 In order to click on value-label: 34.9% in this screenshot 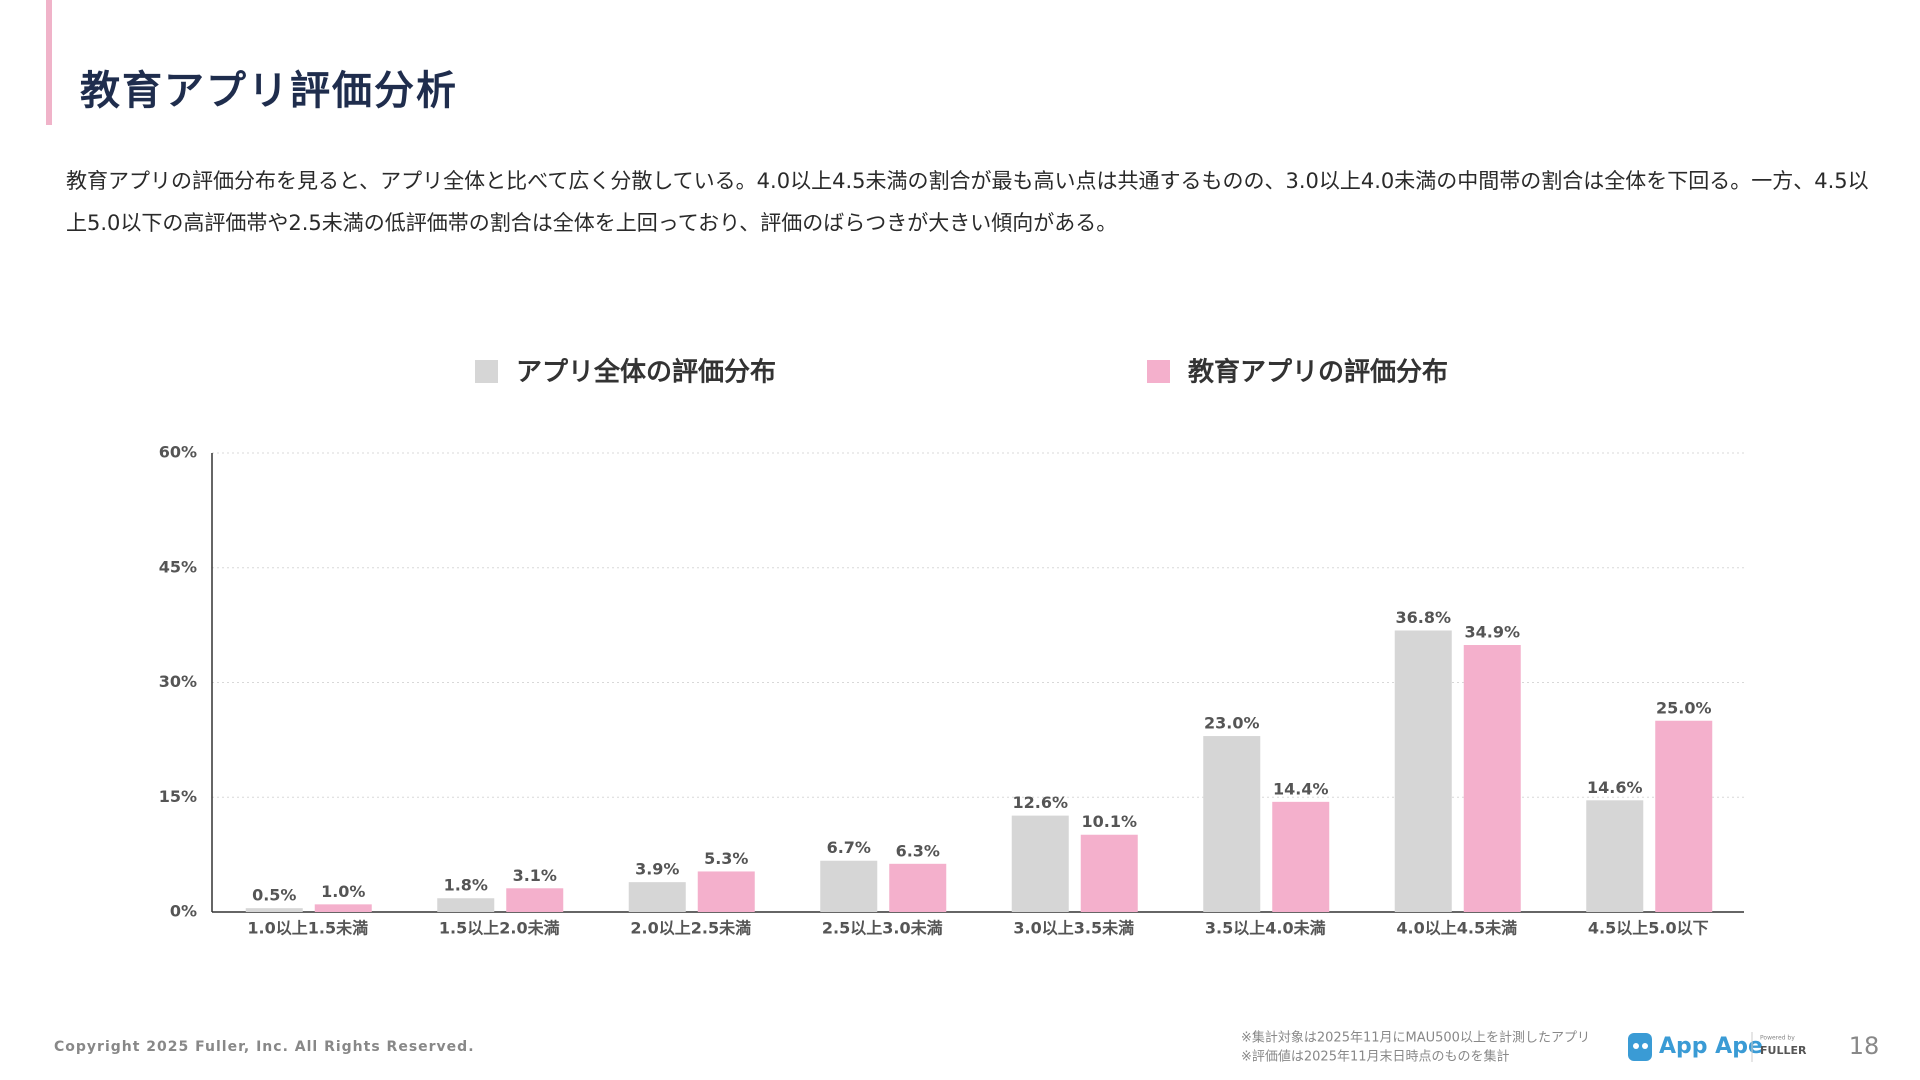, I will do `click(1492, 632)`.